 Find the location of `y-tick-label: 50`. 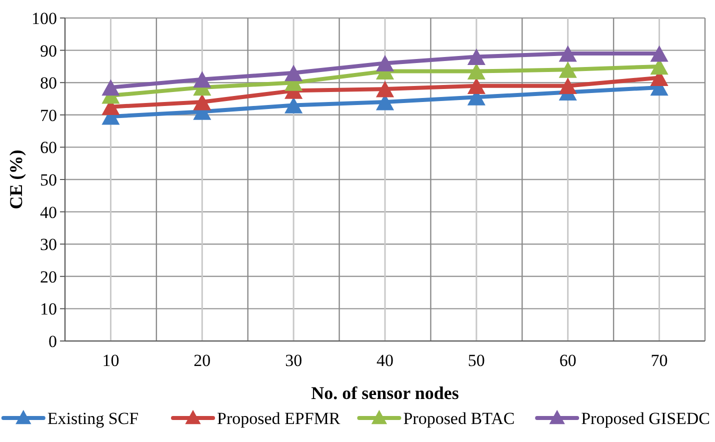

y-tick-label: 50 is located at coordinates (48, 180).